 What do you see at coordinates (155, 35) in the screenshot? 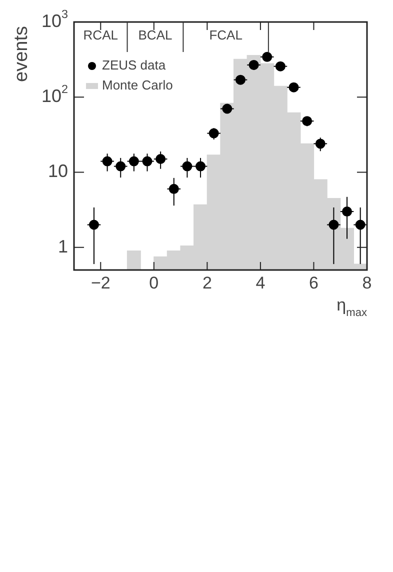
I see `annotation: BCAL` at bounding box center [155, 35].